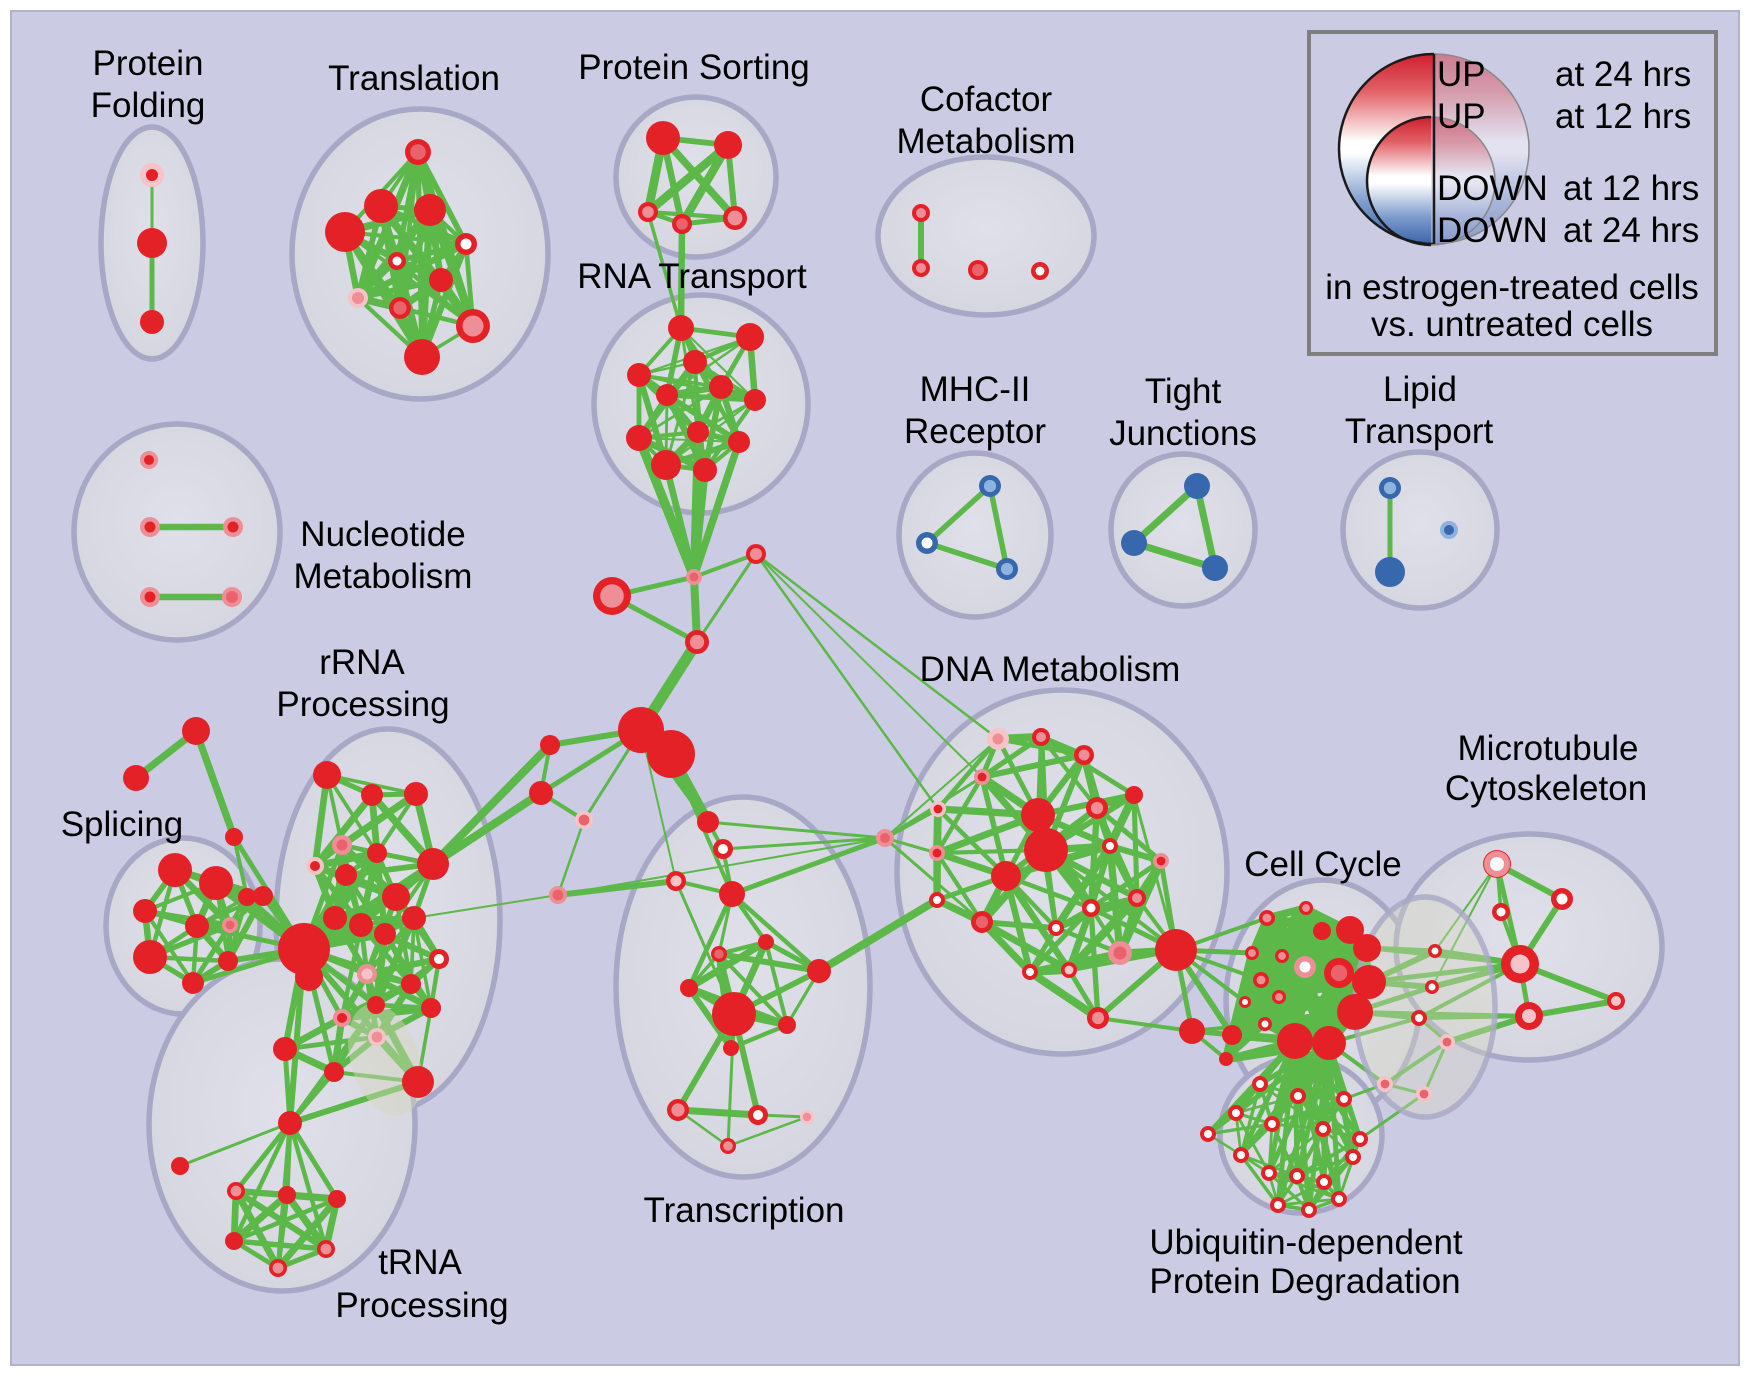  What do you see at coordinates (975, 431) in the screenshot?
I see `svg-text: Receptor` at bounding box center [975, 431].